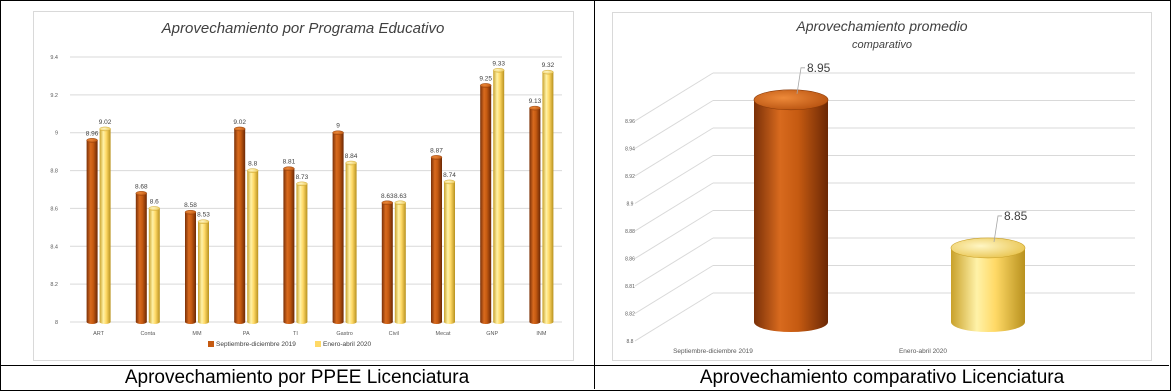  I want to click on x-tick-label: Enero-abril 2020, so click(923, 351).